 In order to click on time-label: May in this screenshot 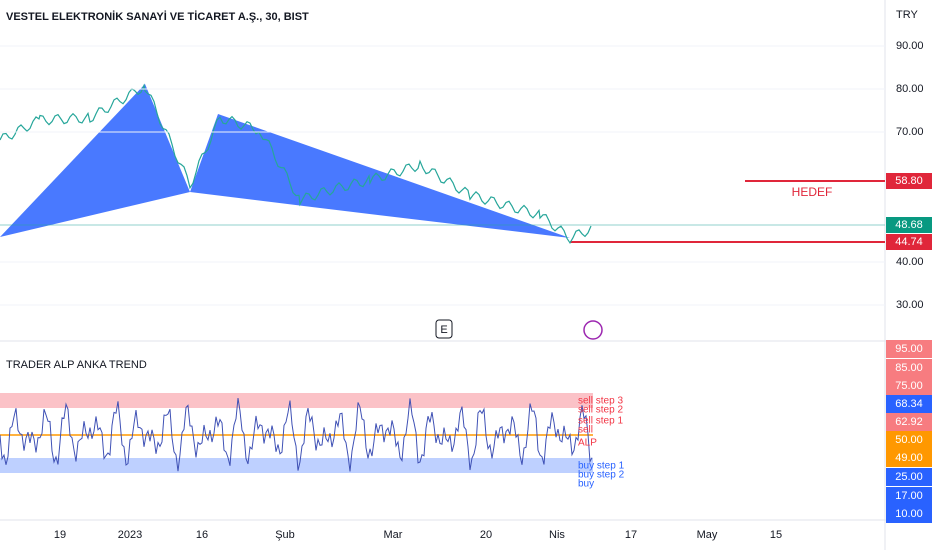, I will do `click(707, 535)`.